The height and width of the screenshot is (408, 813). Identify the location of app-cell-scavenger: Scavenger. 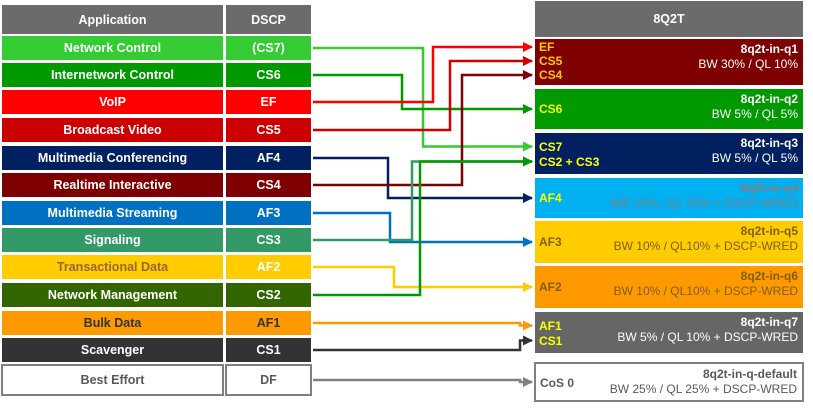
(112, 350).